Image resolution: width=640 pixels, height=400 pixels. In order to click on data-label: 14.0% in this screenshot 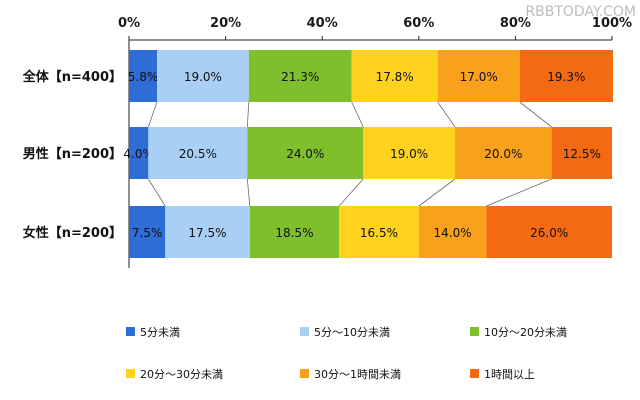, I will do `click(453, 233)`.